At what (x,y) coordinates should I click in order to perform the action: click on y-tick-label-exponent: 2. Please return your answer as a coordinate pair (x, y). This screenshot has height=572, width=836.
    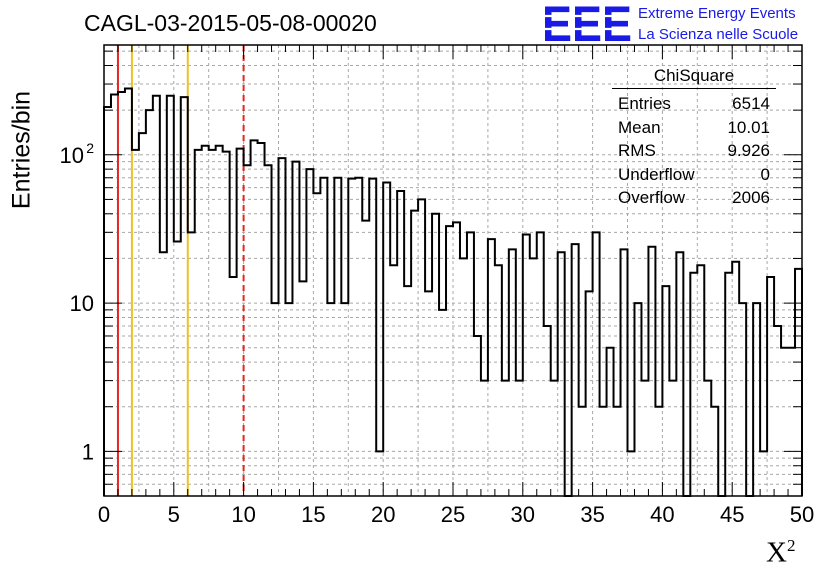
    Looking at the image, I should click on (90, 148).